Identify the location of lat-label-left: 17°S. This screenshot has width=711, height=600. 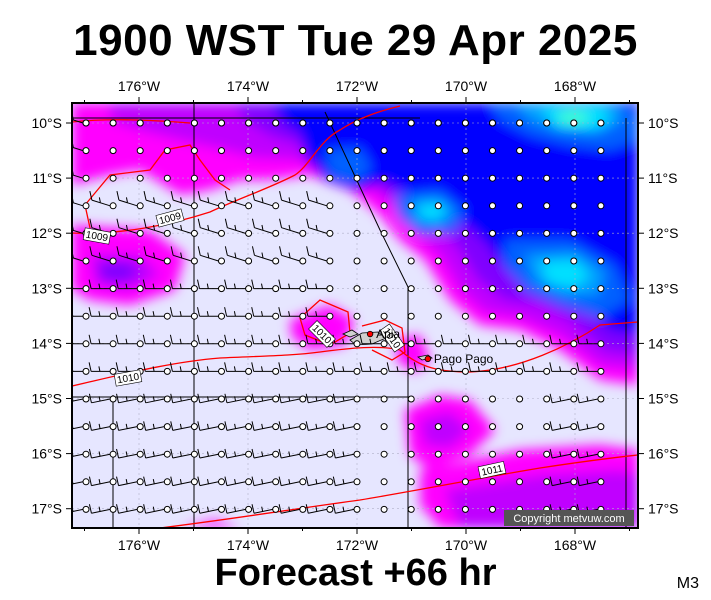
(46, 509).